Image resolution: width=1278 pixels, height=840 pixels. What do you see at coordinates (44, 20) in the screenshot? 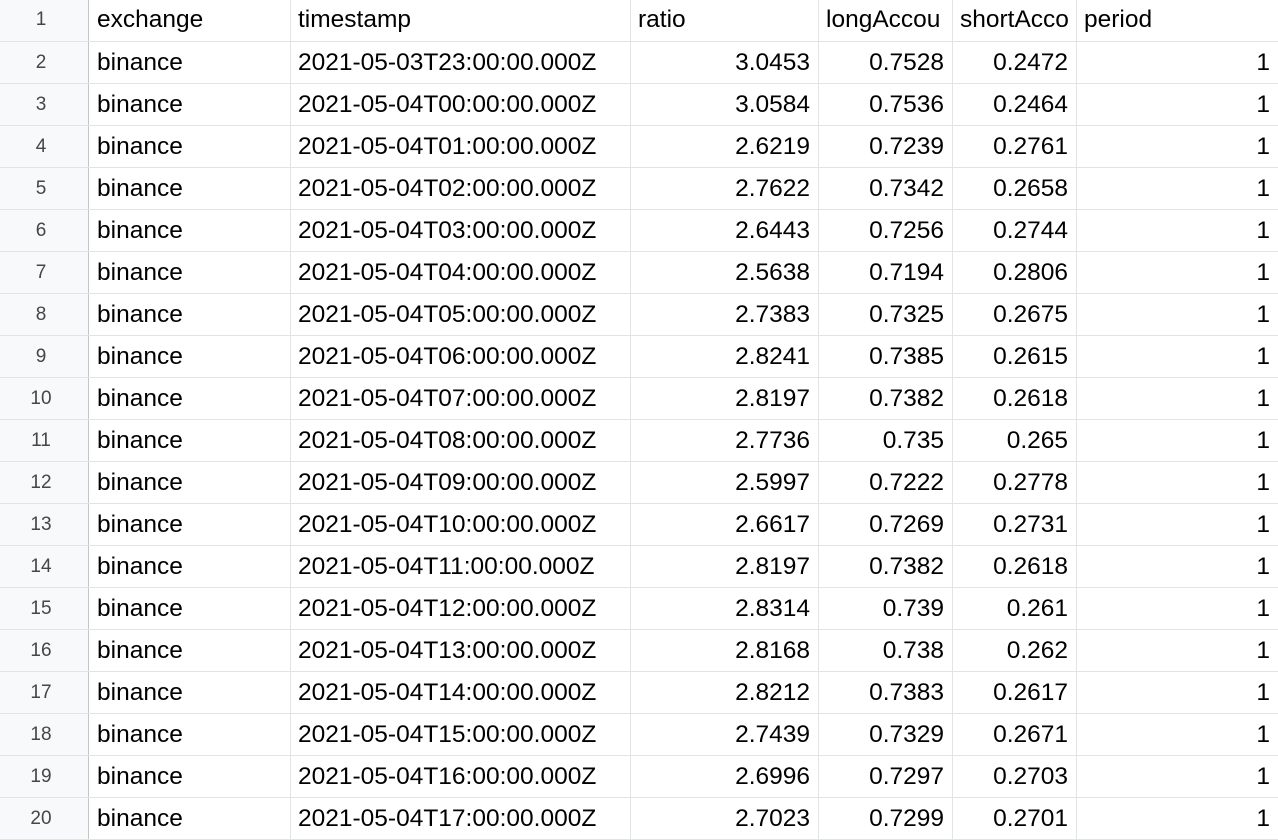
I see `row-number: 1` at bounding box center [44, 20].